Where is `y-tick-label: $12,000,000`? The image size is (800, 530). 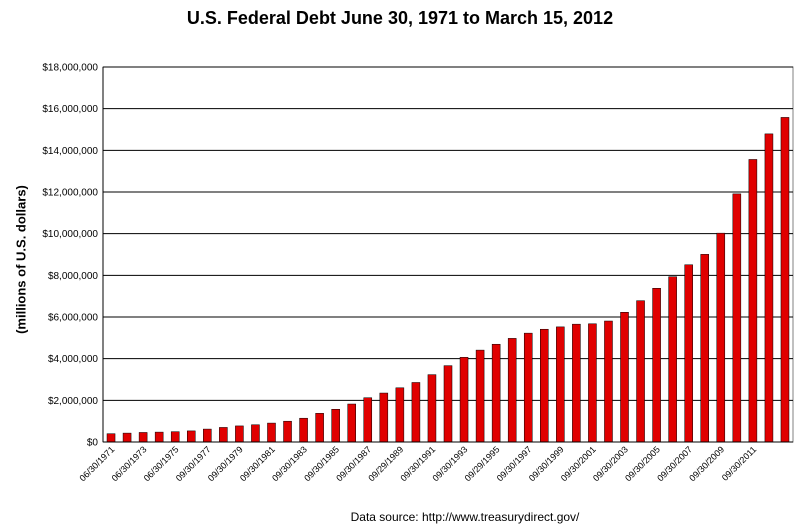
y-tick-label: $12,000,000 is located at coordinates (70, 193).